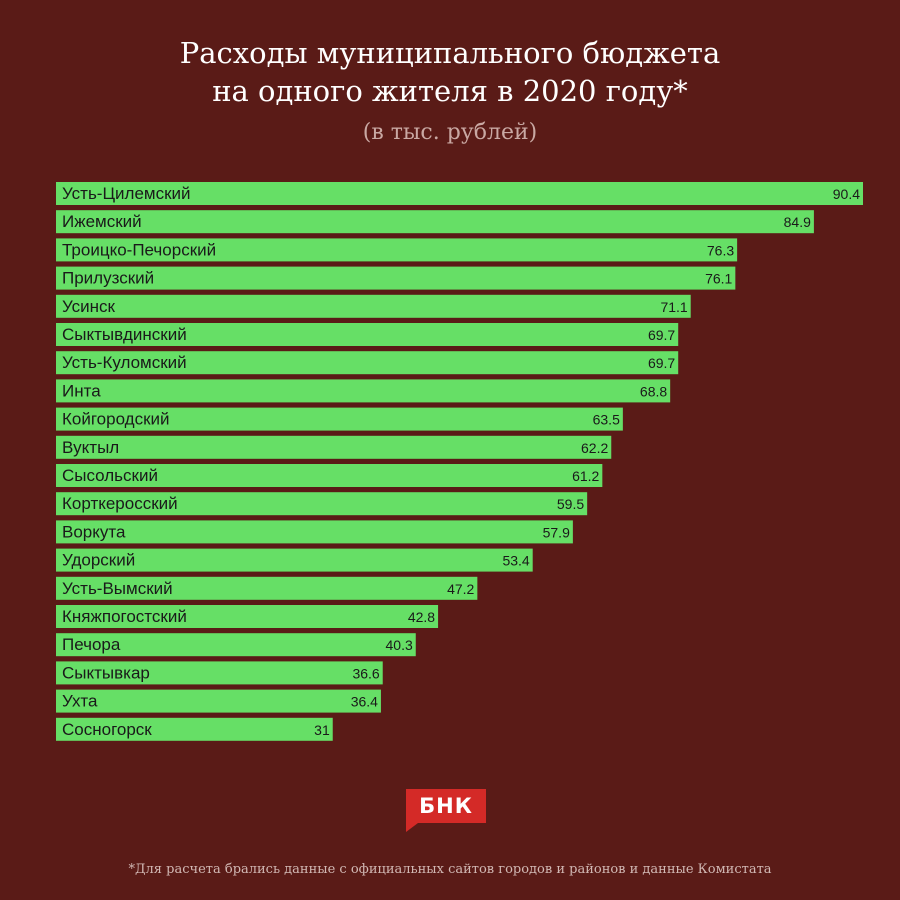 The height and width of the screenshot is (900, 900). Describe the element at coordinates (108, 278) in the screenshot. I see `category-label: Прилузский` at that location.